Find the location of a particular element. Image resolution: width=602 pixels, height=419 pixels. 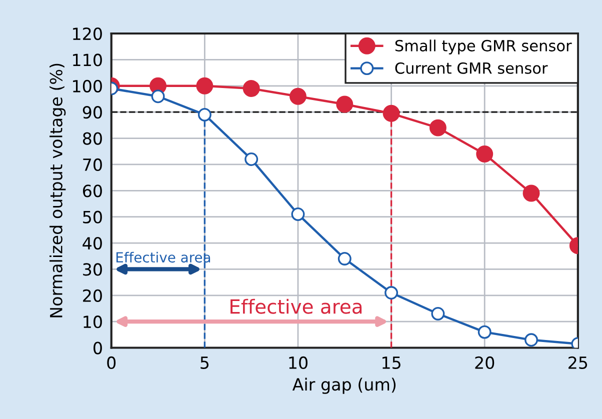

x-tick-label: 10 is located at coordinates (298, 363).